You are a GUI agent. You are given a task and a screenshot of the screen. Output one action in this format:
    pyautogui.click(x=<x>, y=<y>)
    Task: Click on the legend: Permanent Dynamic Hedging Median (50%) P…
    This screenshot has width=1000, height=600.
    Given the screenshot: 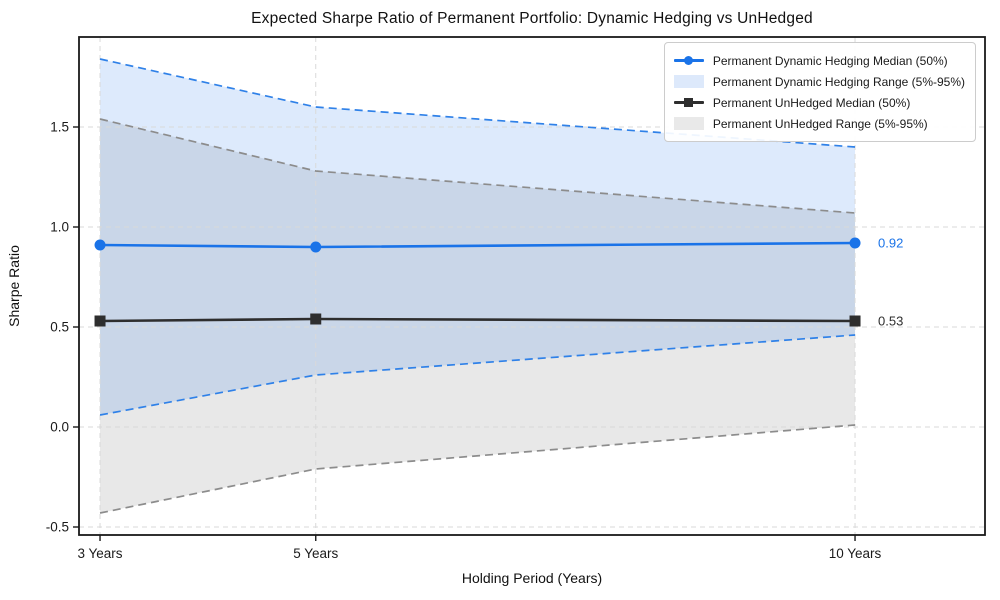 What is the action you would take?
    pyautogui.click(x=819, y=92)
    